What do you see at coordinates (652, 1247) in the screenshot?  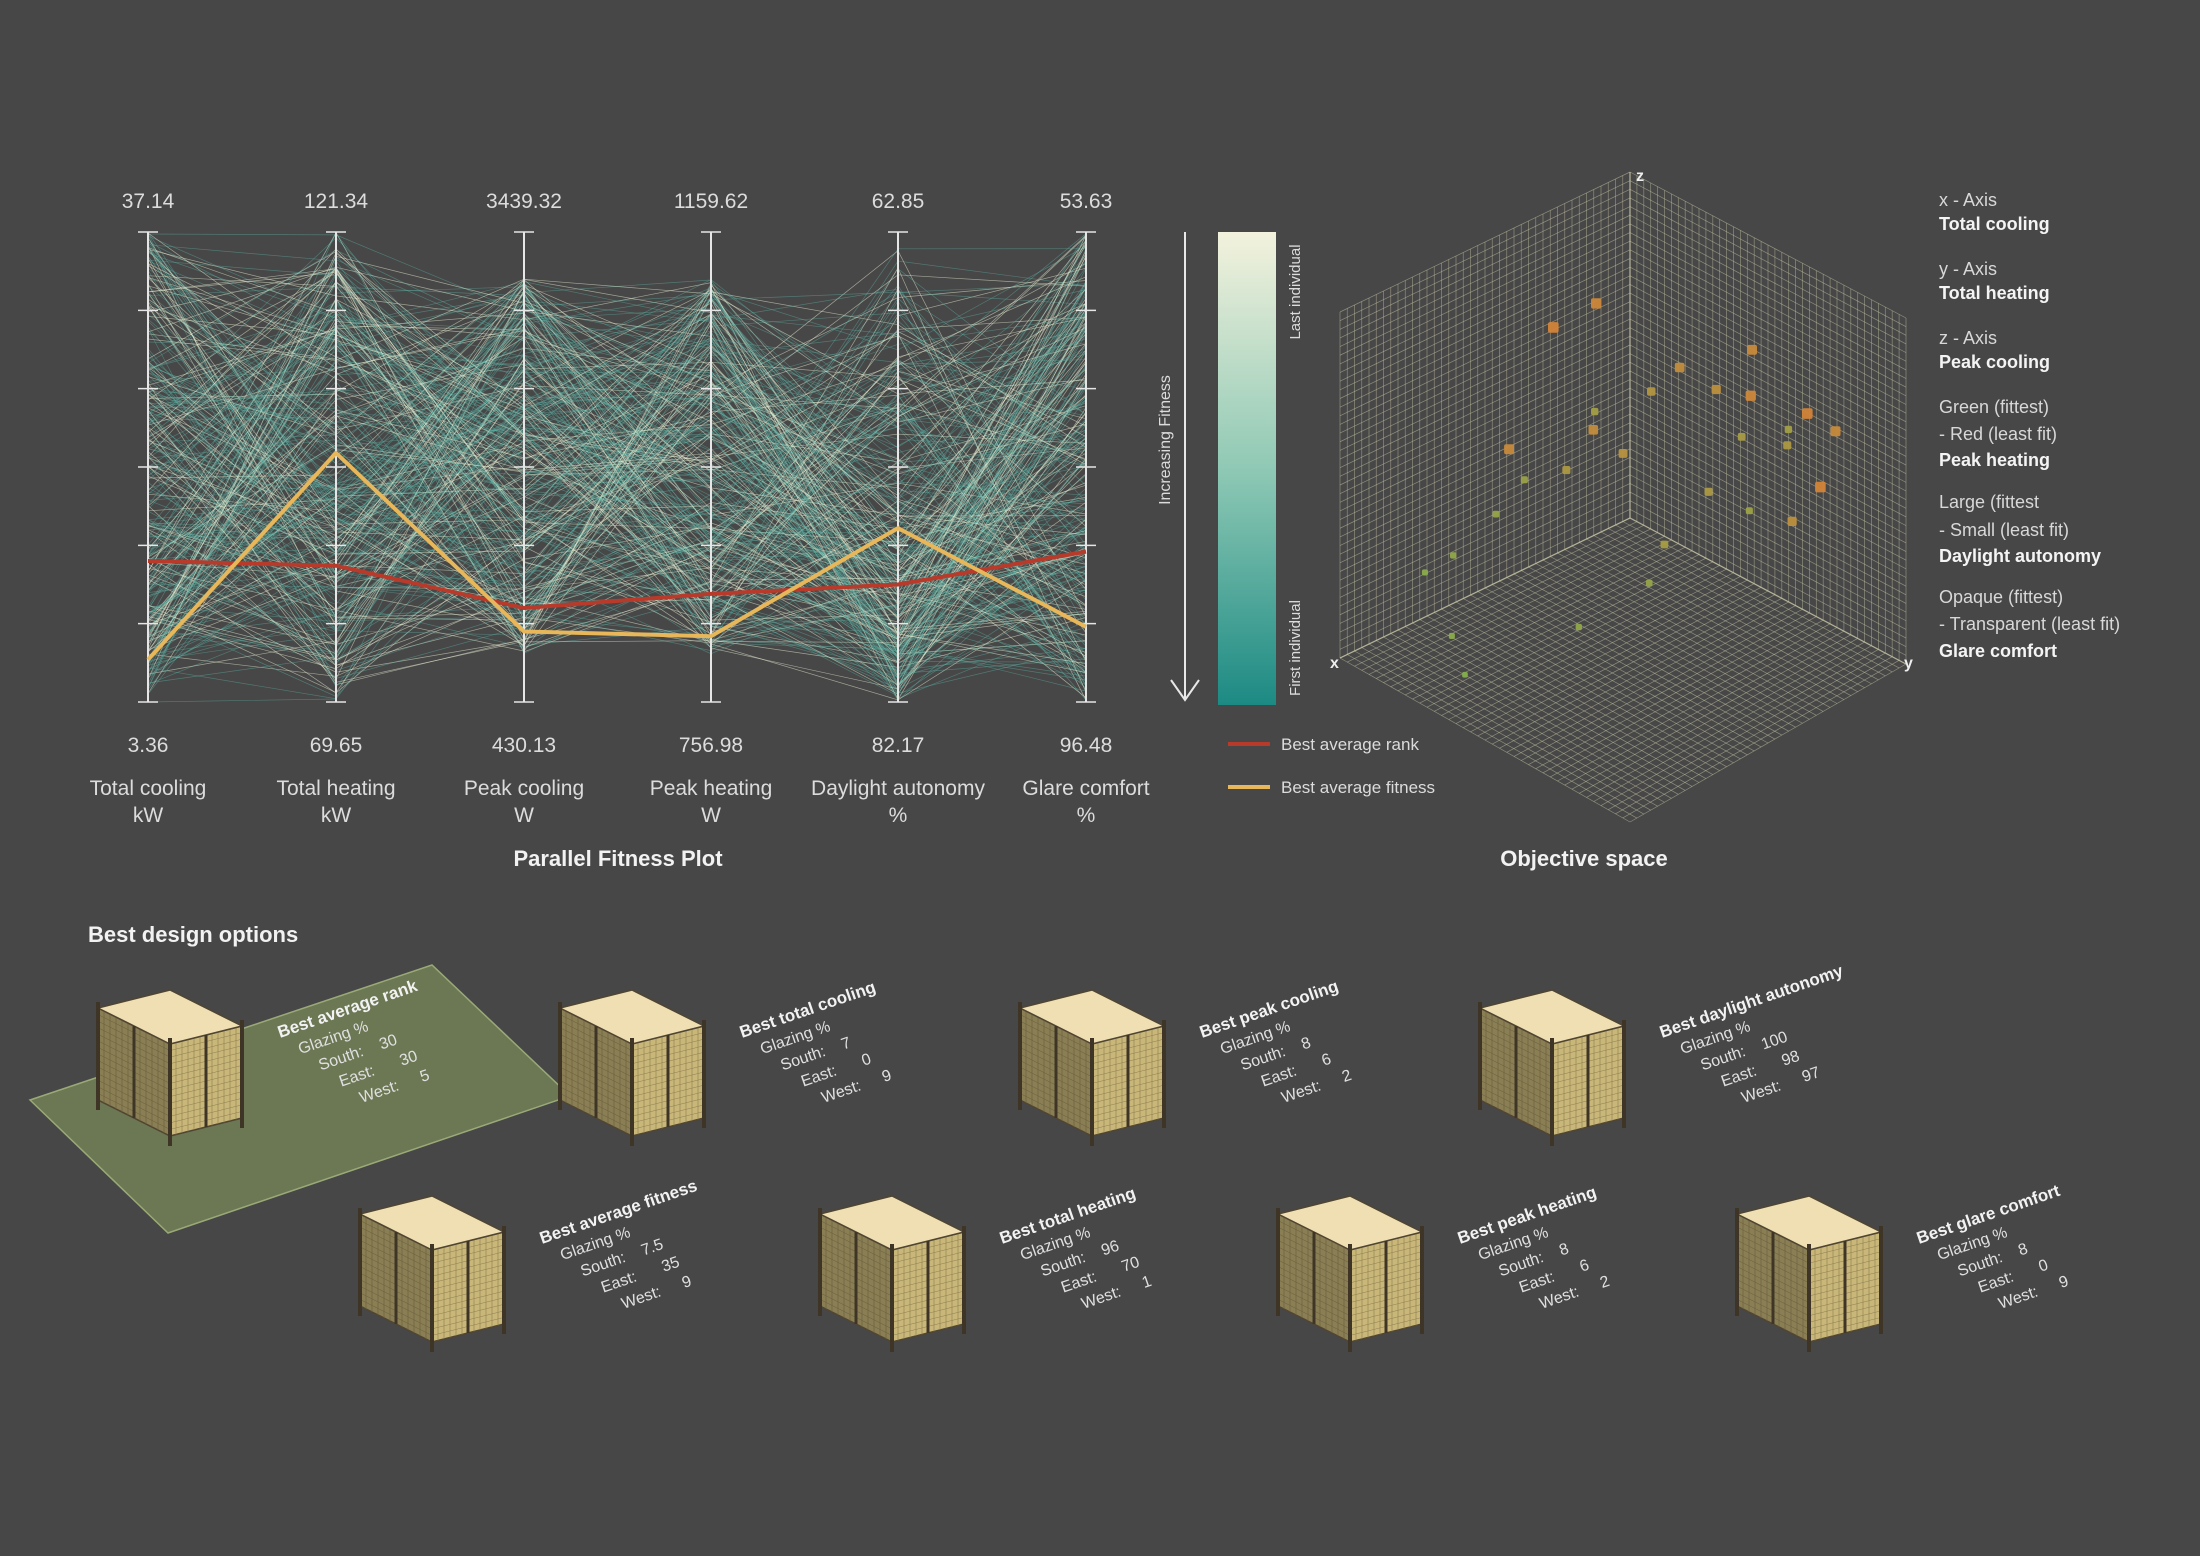 I see `south-value: 7.5` at bounding box center [652, 1247].